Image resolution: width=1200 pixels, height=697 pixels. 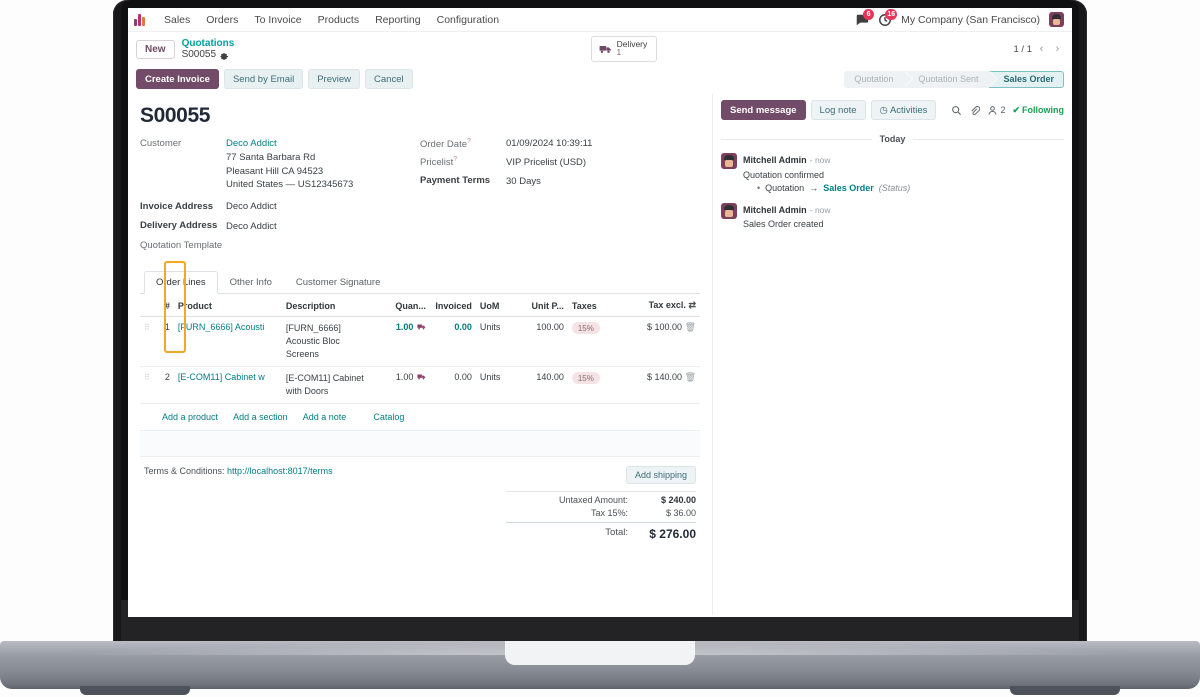 What do you see at coordinates (181, 246) in the screenshot?
I see `field-label-quotation-template: Quotation Template` at bounding box center [181, 246].